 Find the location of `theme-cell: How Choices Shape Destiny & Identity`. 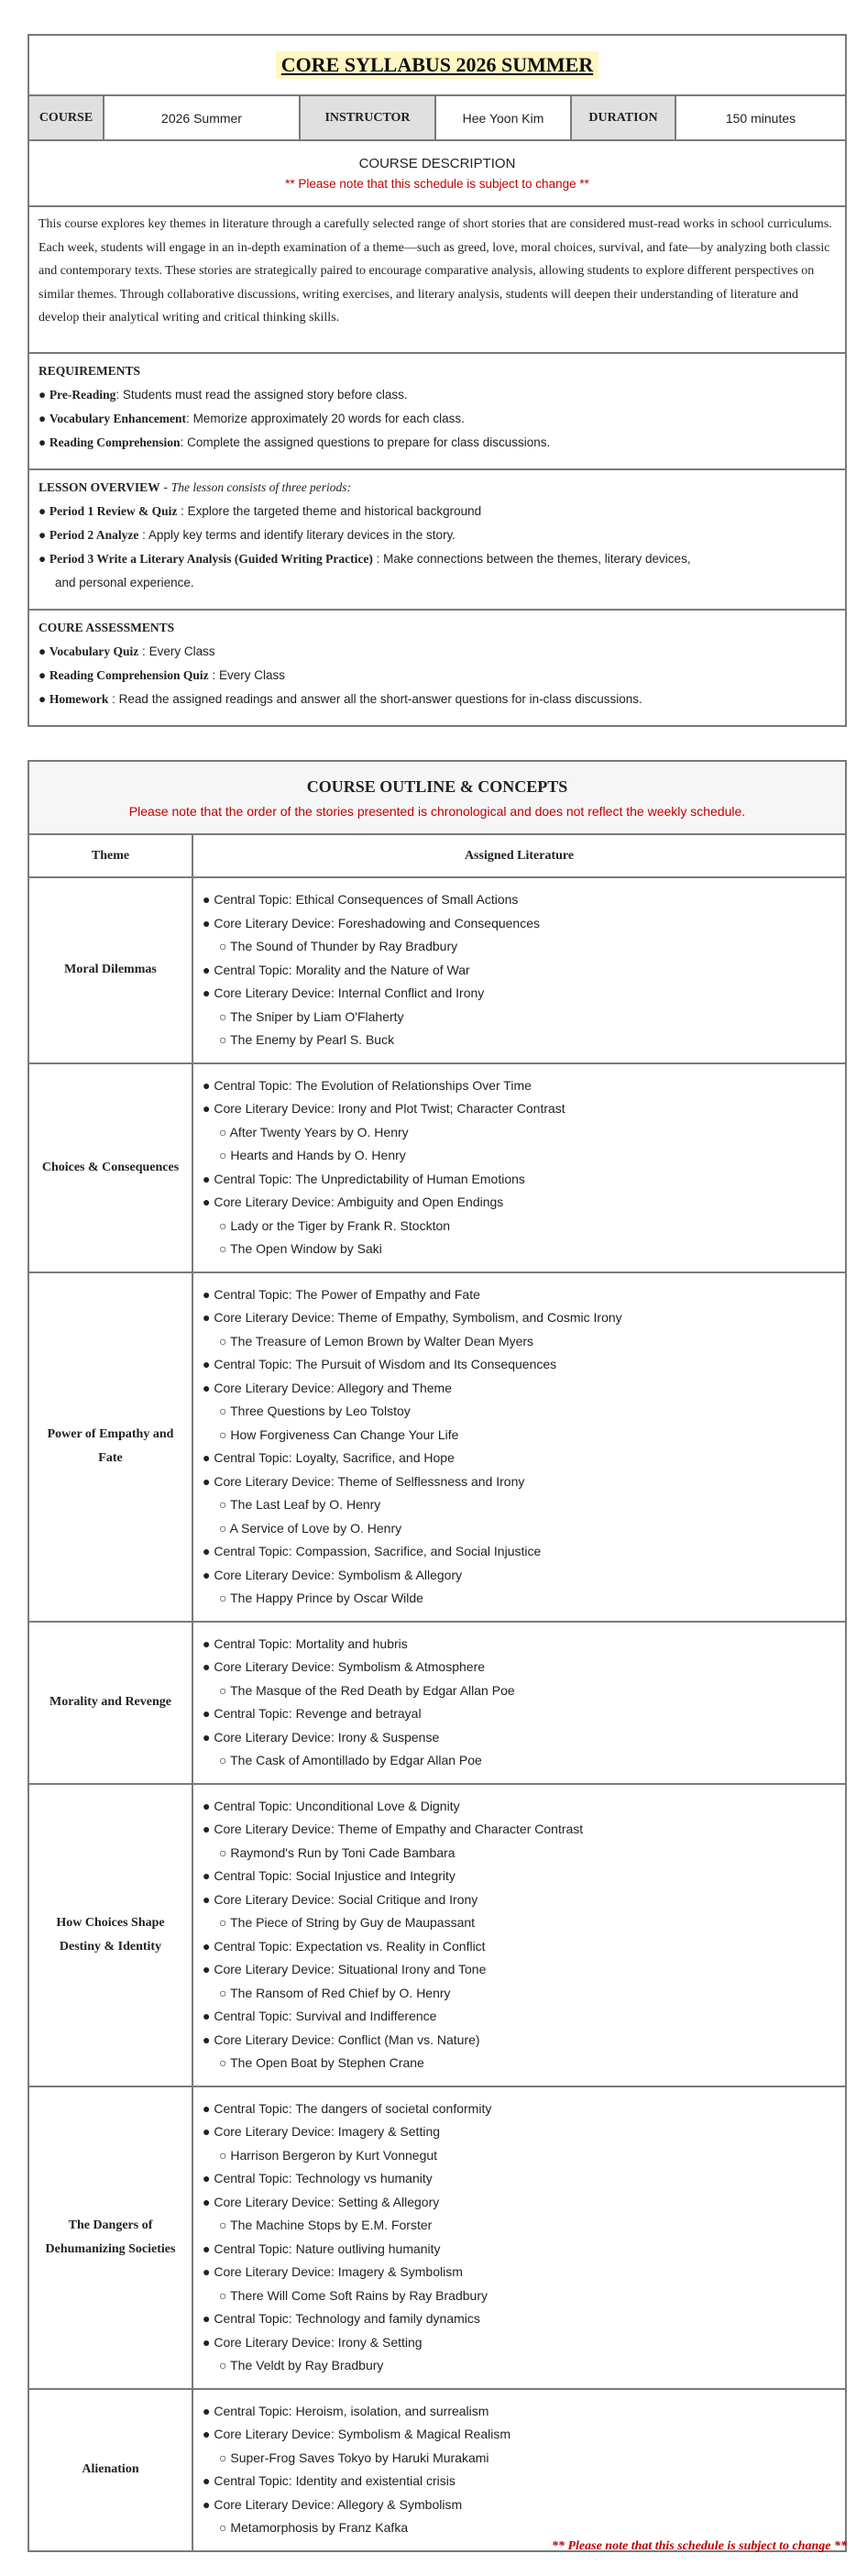

theme-cell: How Choices Shape Destiny & Identity is located at coordinates (110, 1935).